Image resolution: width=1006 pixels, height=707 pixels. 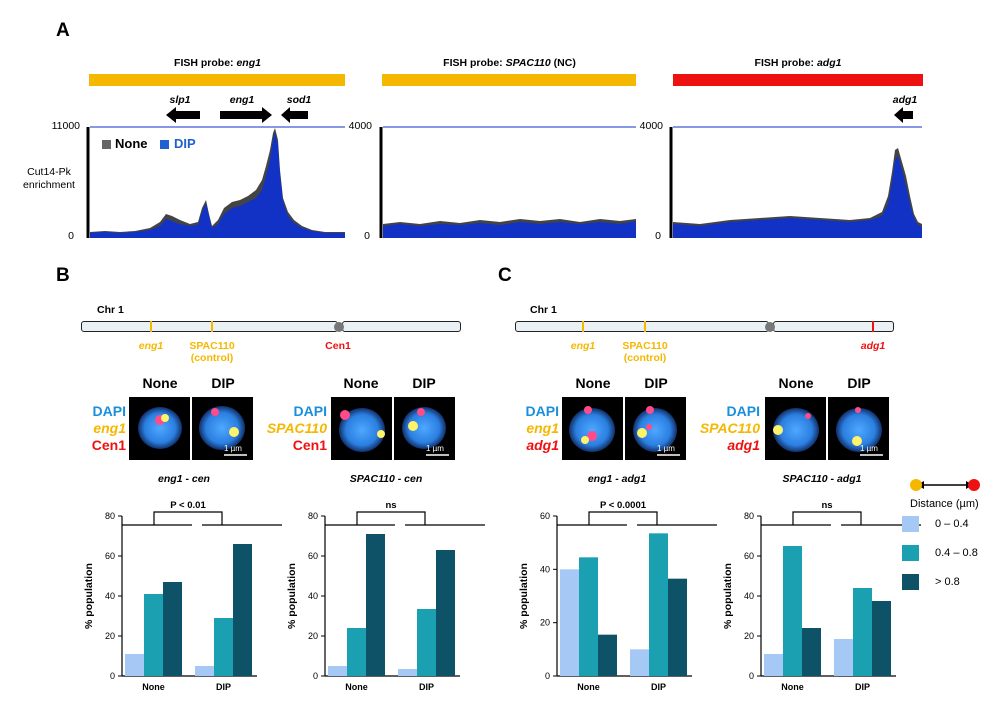 What do you see at coordinates (71, 236) in the screenshot?
I see `track1-ymin: 0` at bounding box center [71, 236].